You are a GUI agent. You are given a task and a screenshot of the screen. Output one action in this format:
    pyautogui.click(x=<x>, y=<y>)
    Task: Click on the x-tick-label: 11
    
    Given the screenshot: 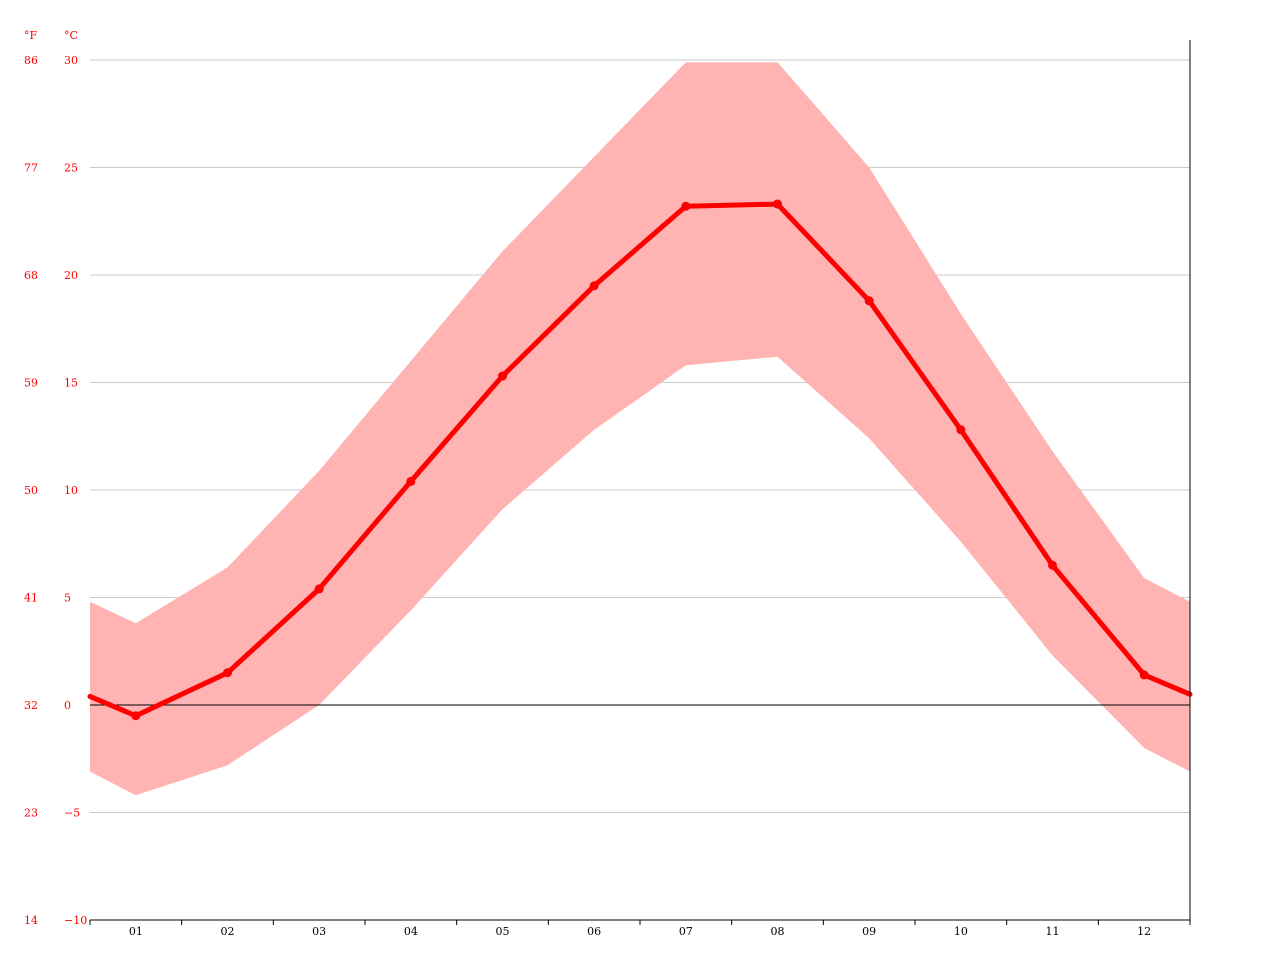 What is the action you would take?
    pyautogui.click(x=1053, y=931)
    